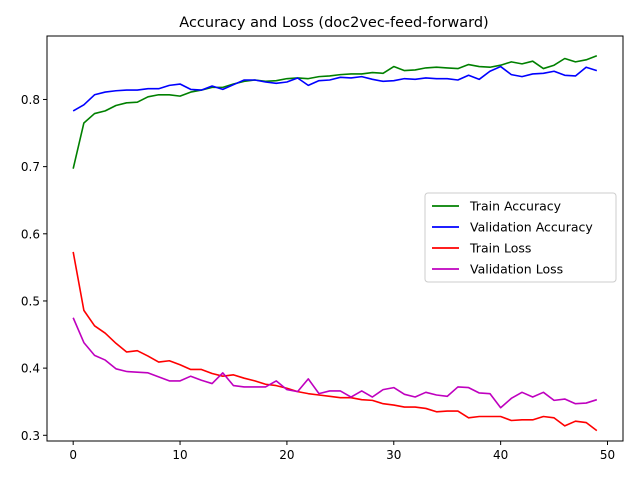 The image size is (640, 480). What do you see at coordinates (500, 455) in the screenshot?
I see `x-tick-label: 40` at bounding box center [500, 455].